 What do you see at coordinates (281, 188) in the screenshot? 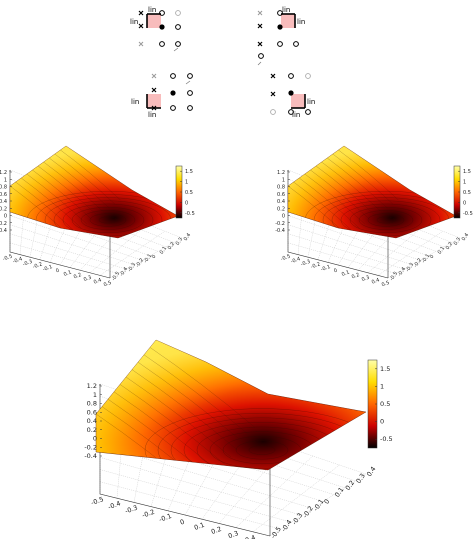
I see `z-tick-label: 0.8` at bounding box center [281, 188].